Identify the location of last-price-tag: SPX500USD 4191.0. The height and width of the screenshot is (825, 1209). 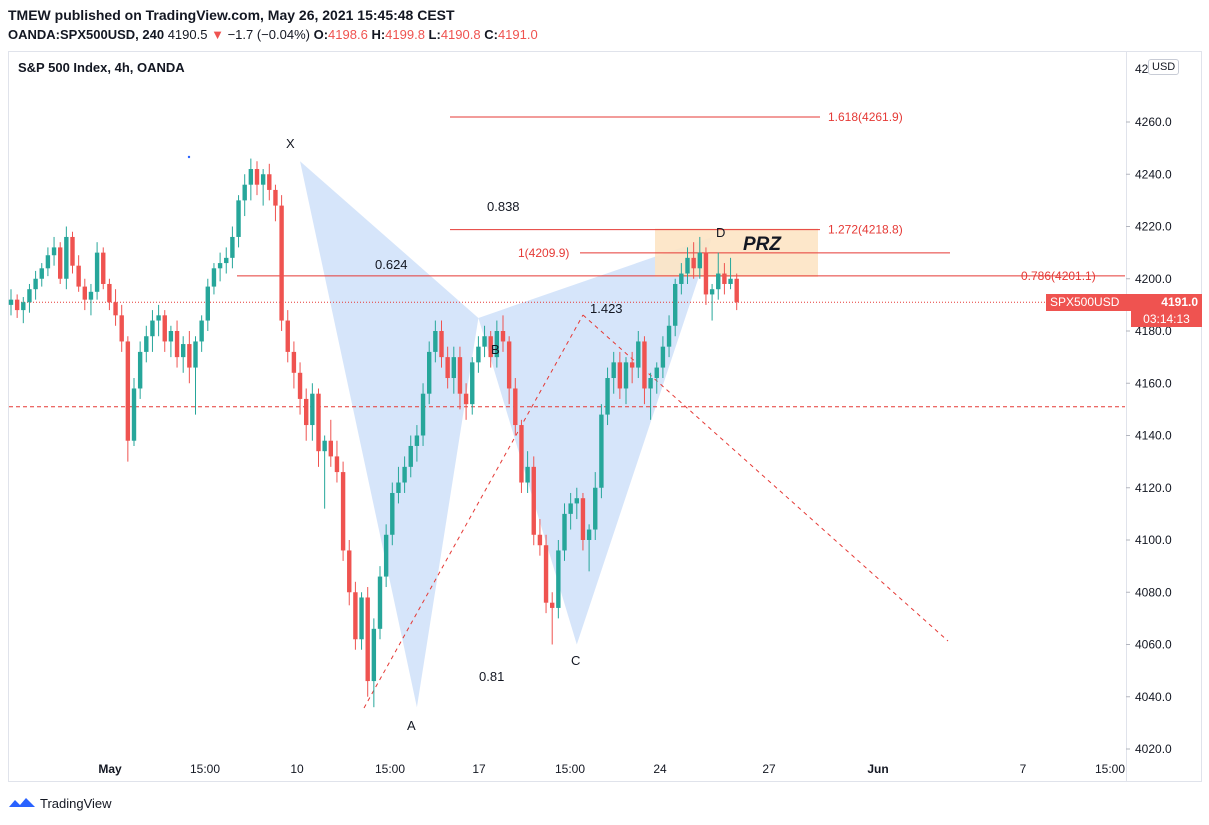
(1124, 302).